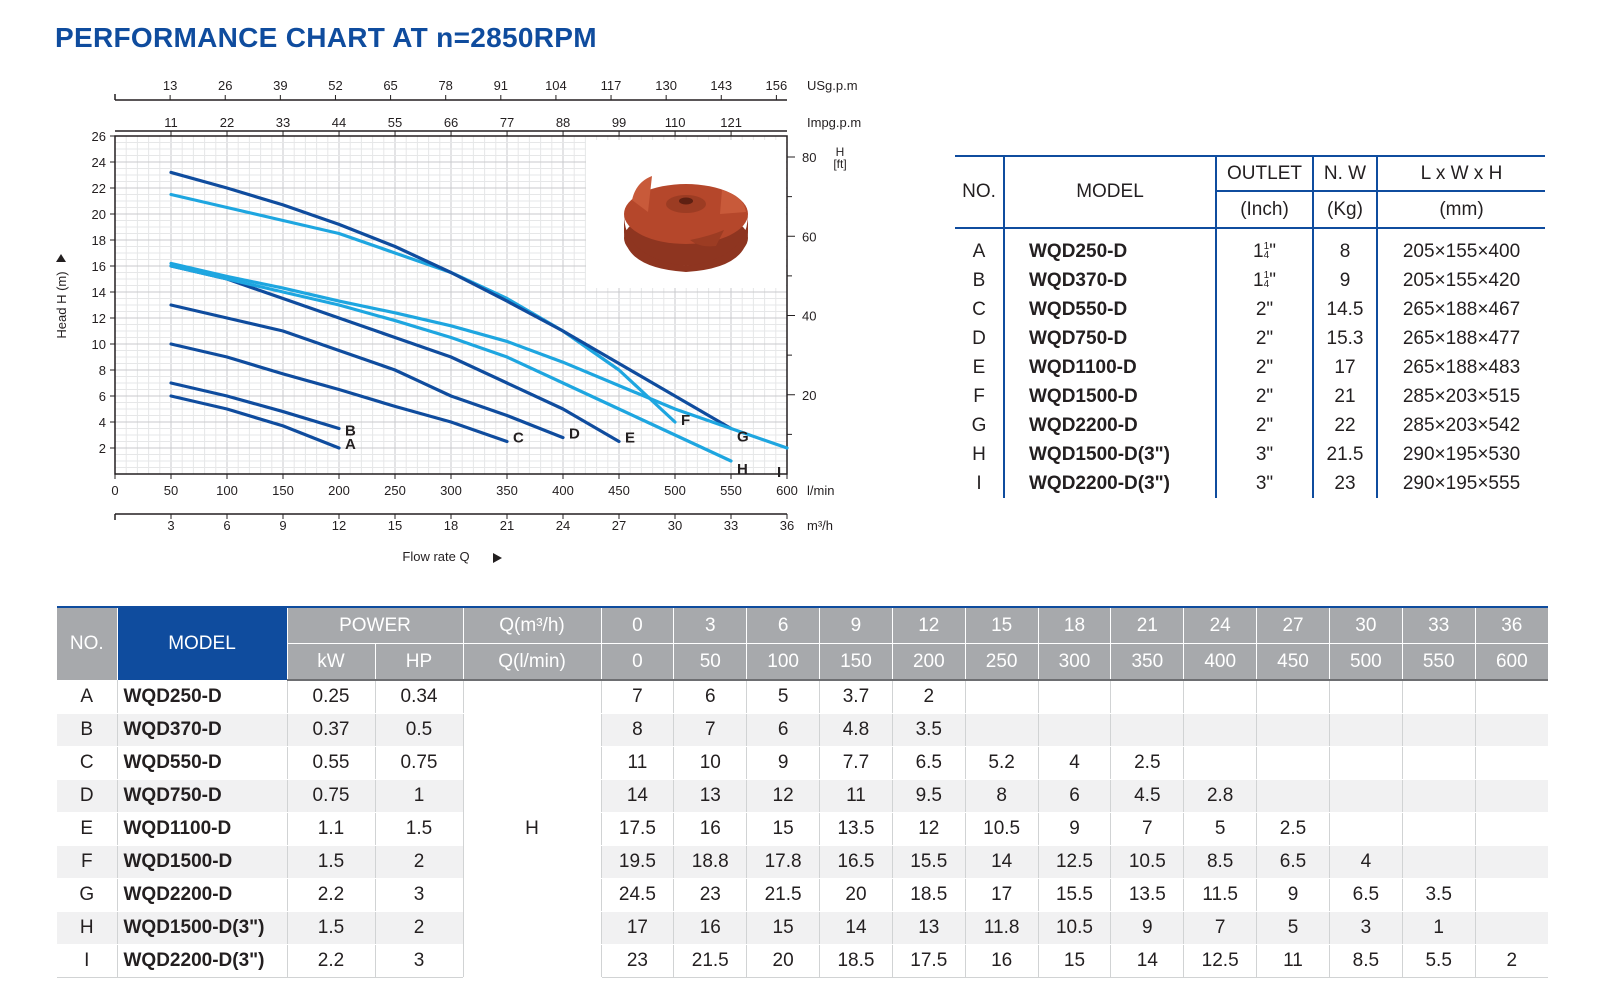 The image size is (1600, 998). Describe the element at coordinates (637, 895) in the screenshot. I see `data-cell-head: 24.5` at that location.